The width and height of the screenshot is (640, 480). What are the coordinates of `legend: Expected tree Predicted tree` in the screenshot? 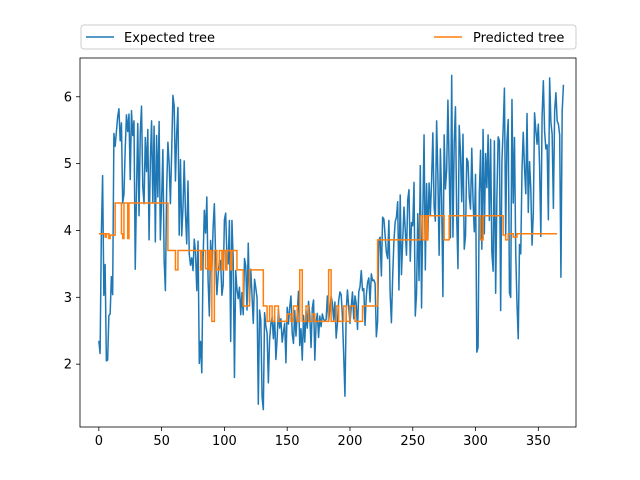 It's located at (328, 37).